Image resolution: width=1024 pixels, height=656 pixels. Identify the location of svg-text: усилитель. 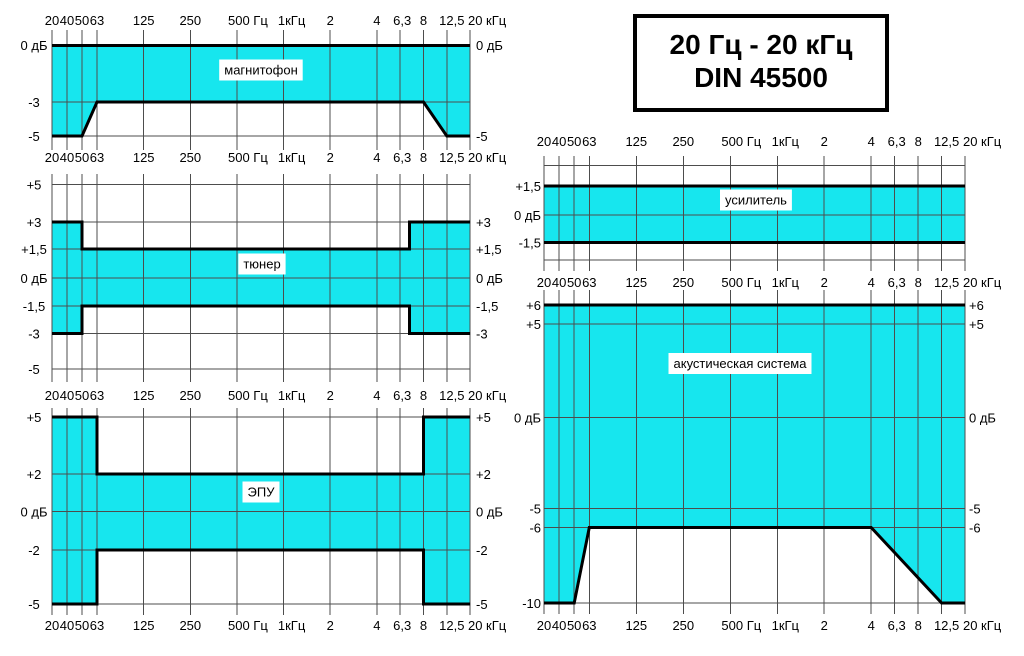
(756, 200).